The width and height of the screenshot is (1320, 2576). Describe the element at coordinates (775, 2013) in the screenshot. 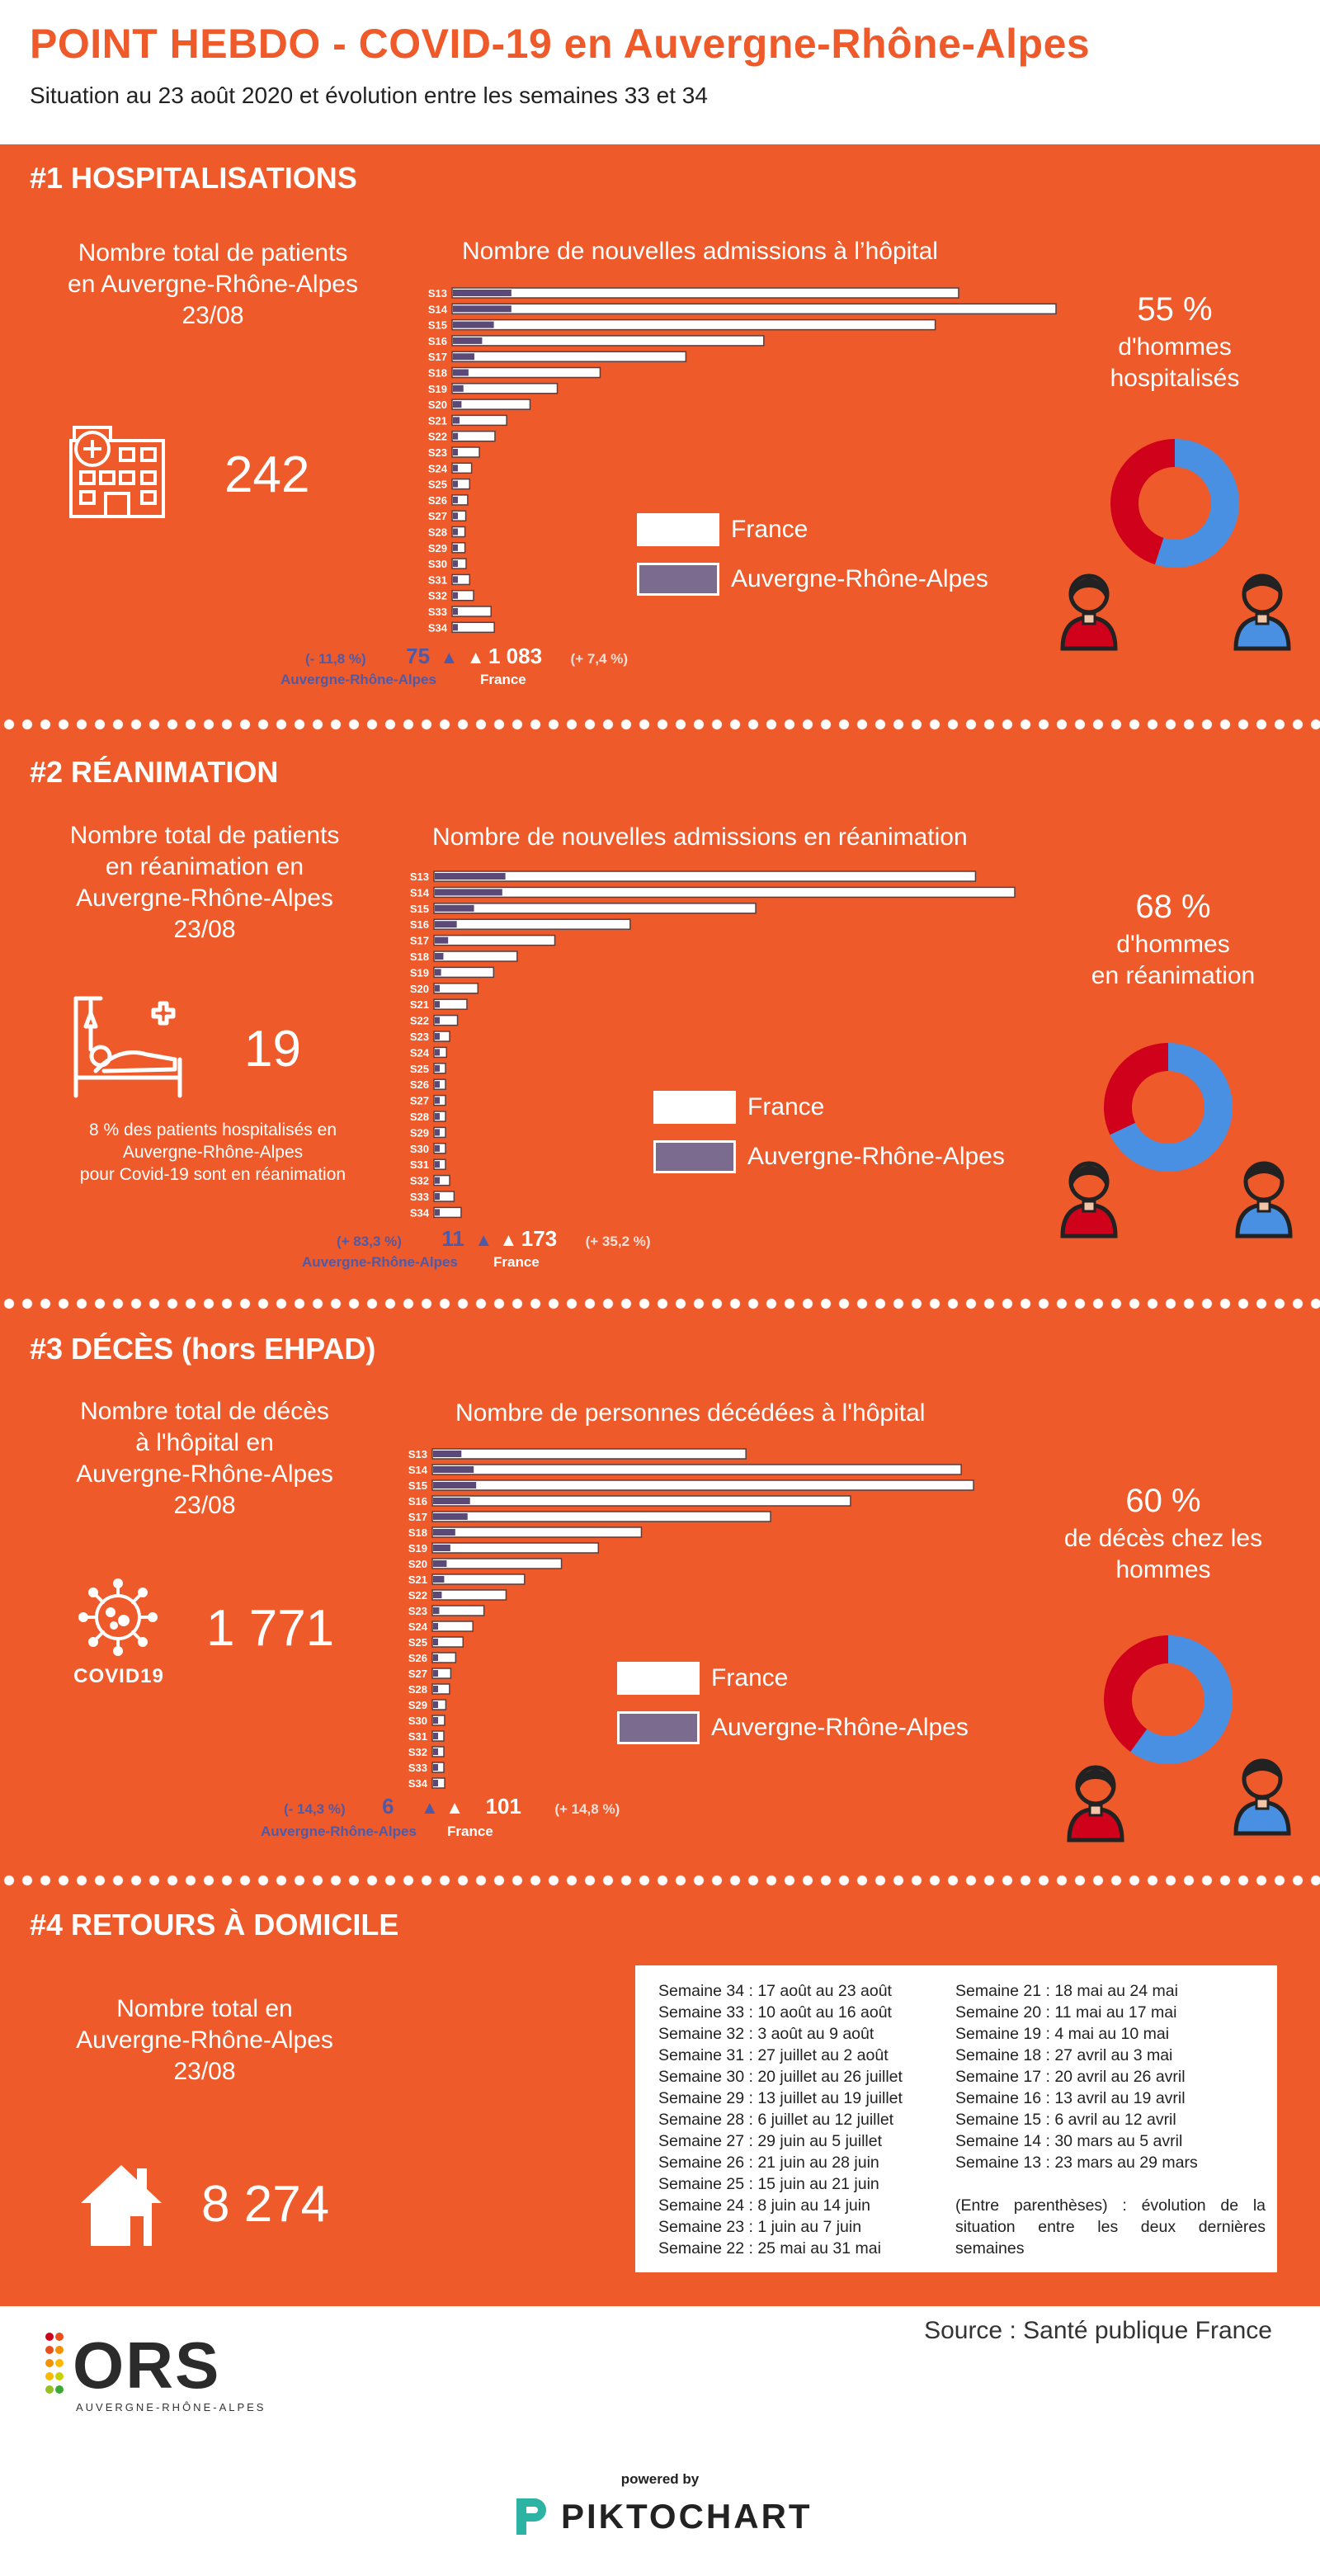

I see `week-range-item: Semaine 33 : 10 août au 16 août` at that location.